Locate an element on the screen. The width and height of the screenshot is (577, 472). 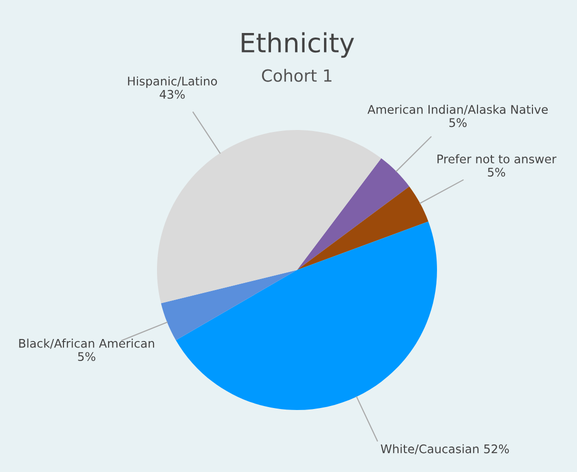
data-label: 43% is located at coordinates (172, 94).